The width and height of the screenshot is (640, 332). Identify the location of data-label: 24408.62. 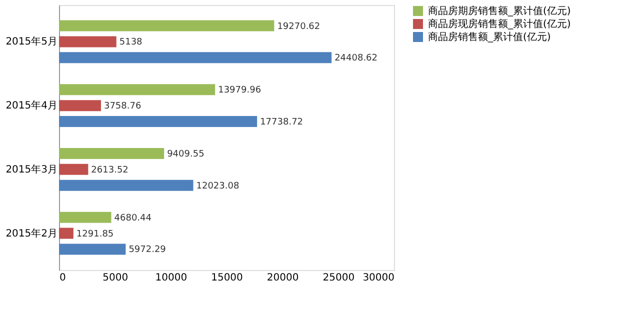
(356, 59).